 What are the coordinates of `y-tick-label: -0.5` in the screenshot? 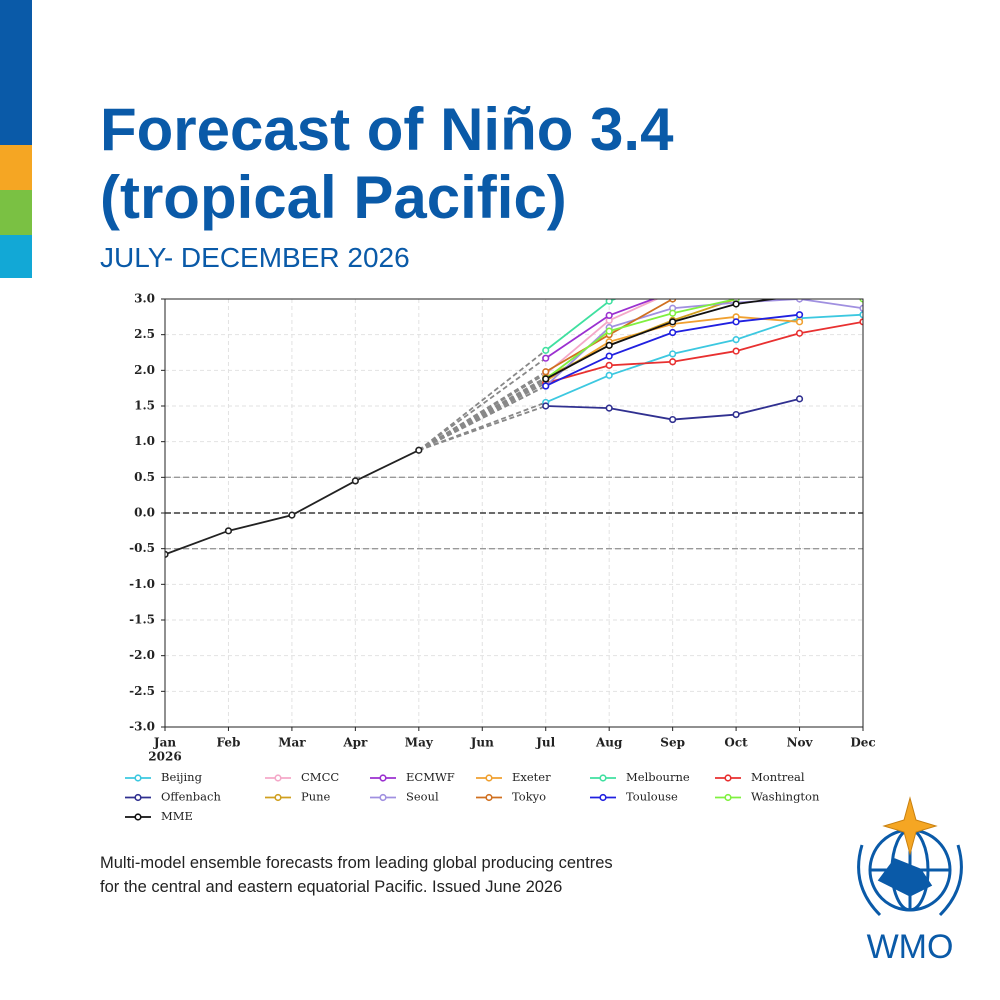 It's located at (142, 548).